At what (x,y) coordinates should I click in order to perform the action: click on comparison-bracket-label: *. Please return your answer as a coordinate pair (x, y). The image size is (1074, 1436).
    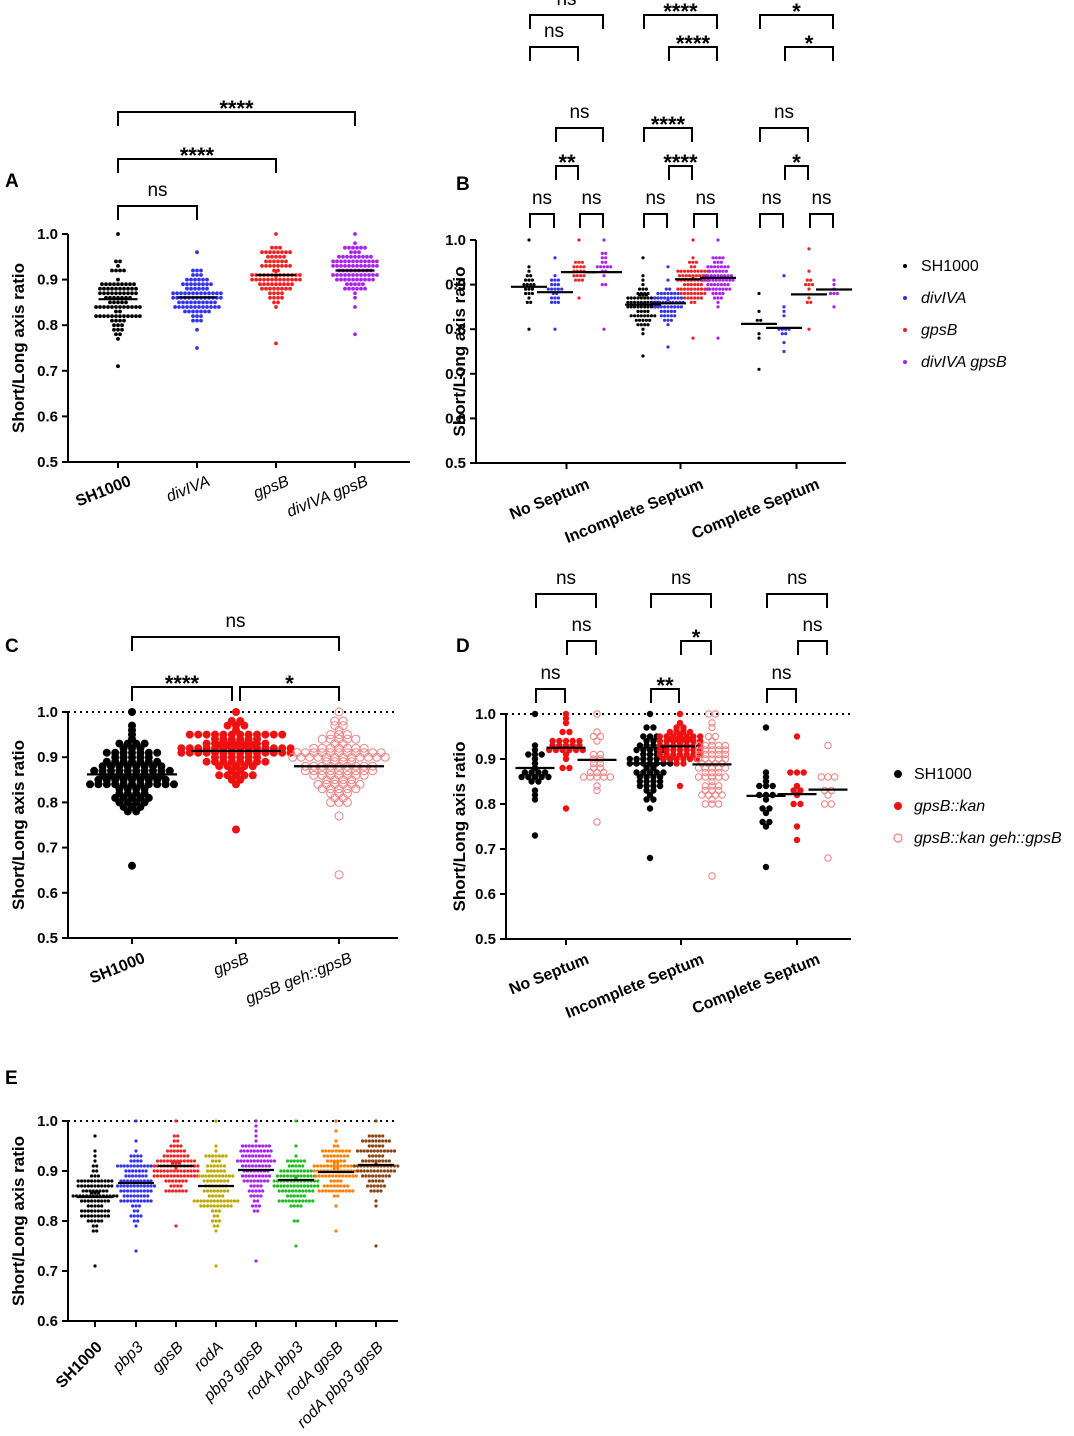
    Looking at the image, I should click on (796, 162).